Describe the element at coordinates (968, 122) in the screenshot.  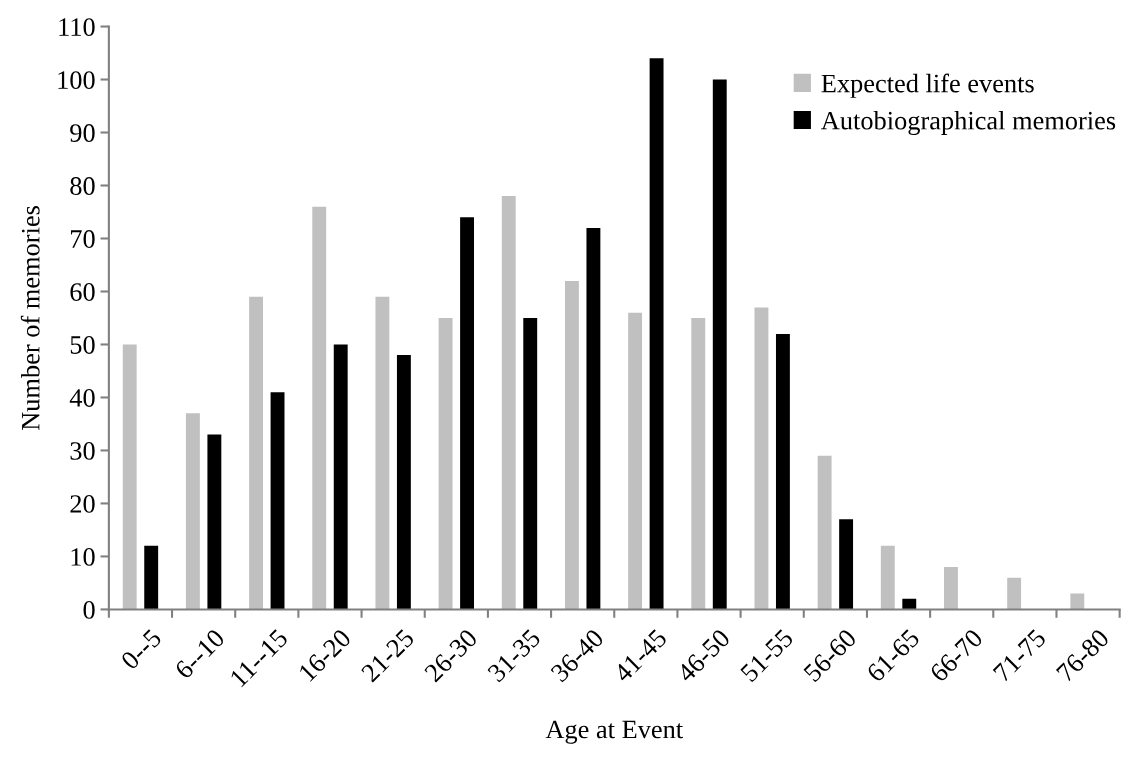
I see `legend-label: Autobiographical memories` at that location.